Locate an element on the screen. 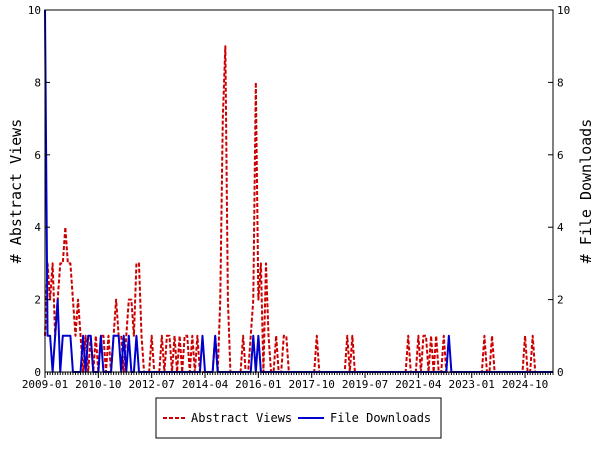 Image resolution: width=600 pixels, height=450 pixels. y-right-tick-label: 8 is located at coordinates (560, 82).